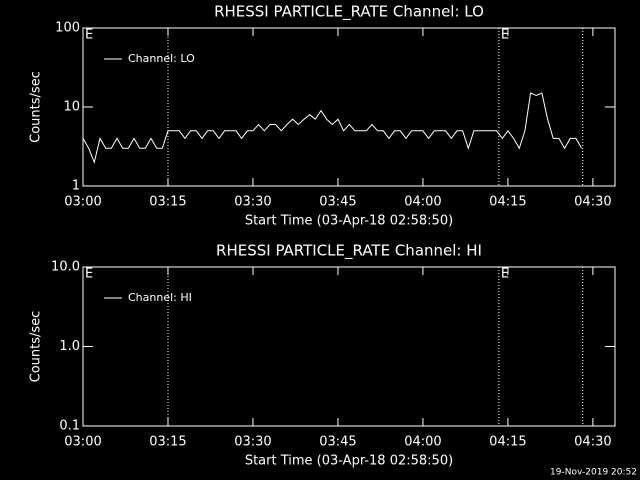 The image size is (640, 480). I want to click on footer: 19-Nov-2019 20:52, so click(593, 473).